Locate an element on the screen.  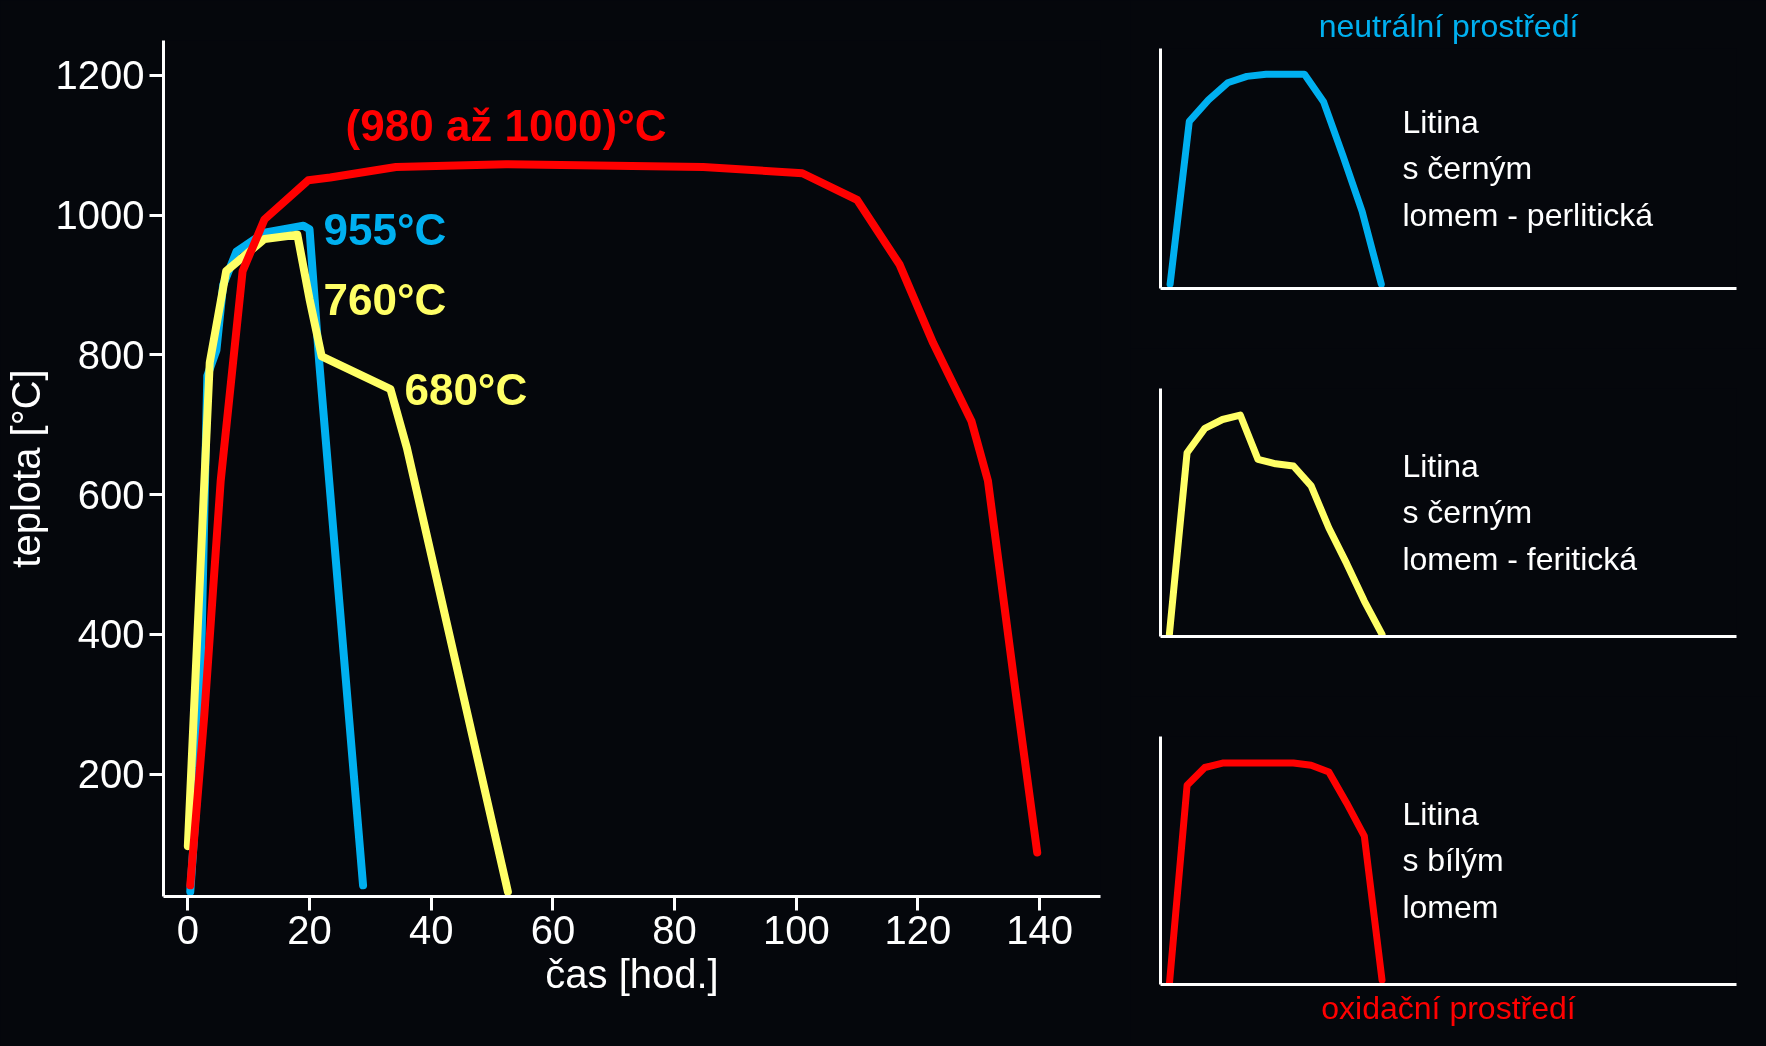
x-tick-label: 20 is located at coordinates (309, 929).